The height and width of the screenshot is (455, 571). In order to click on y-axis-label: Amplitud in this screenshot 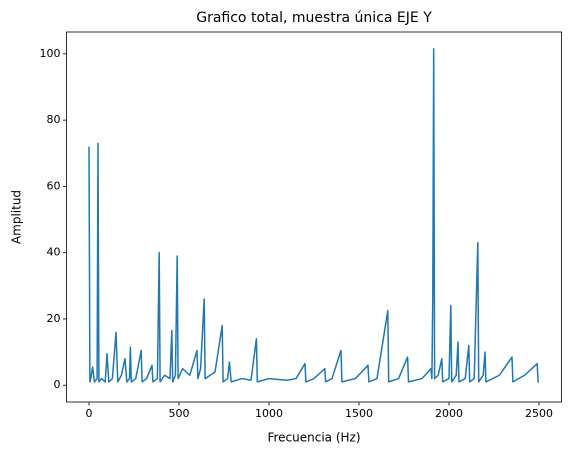, I will do `click(17, 217)`.